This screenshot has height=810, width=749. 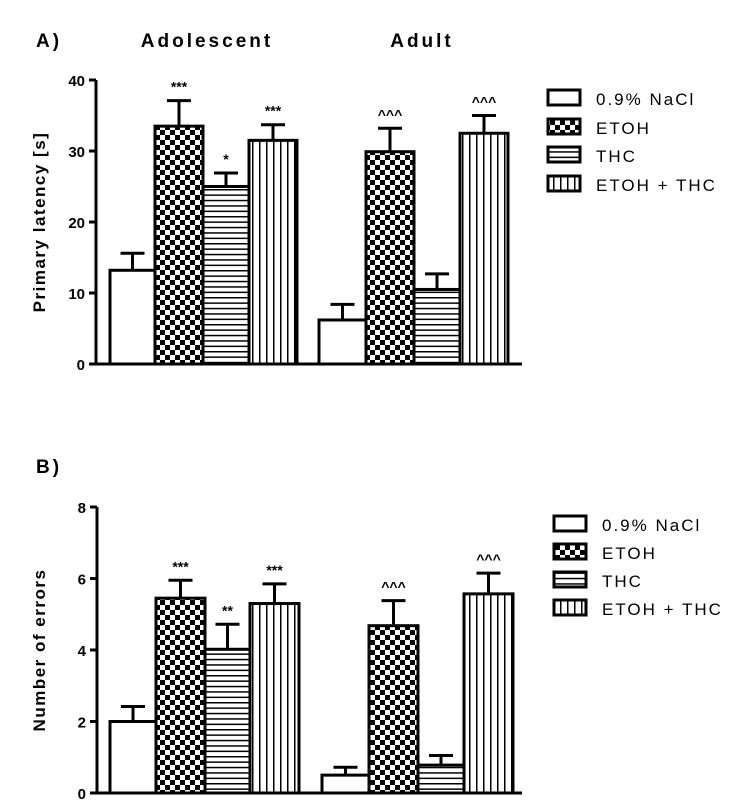 I want to click on significance-marker: *, so click(x=226, y=159).